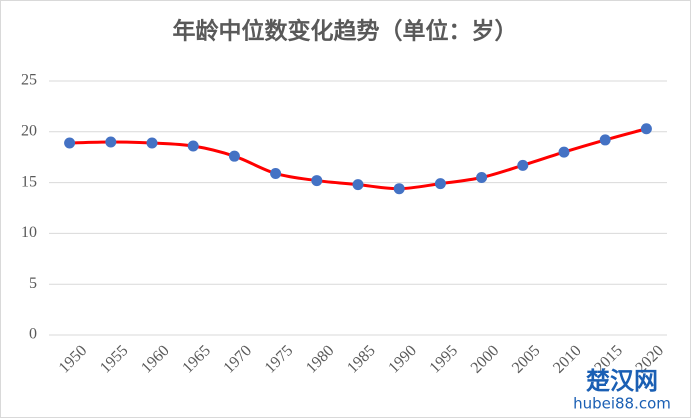 This screenshot has height=418, width=691. I want to click on y-tick-label: 15, so click(29, 181).